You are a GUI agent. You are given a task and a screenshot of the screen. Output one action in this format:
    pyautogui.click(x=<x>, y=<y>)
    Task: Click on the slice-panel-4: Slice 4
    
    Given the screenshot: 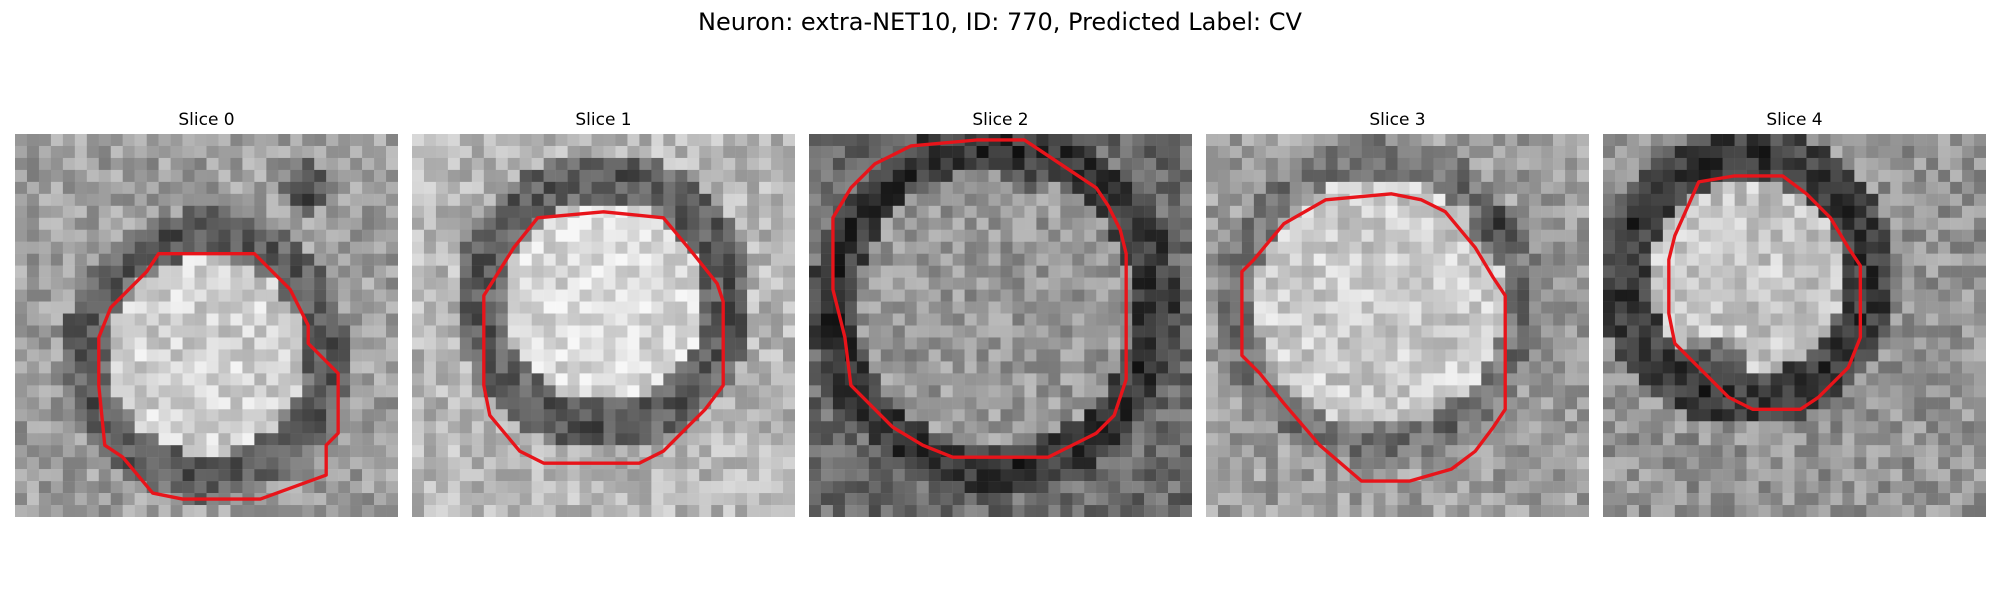 What is the action you would take?
    pyautogui.click(x=1794, y=314)
    